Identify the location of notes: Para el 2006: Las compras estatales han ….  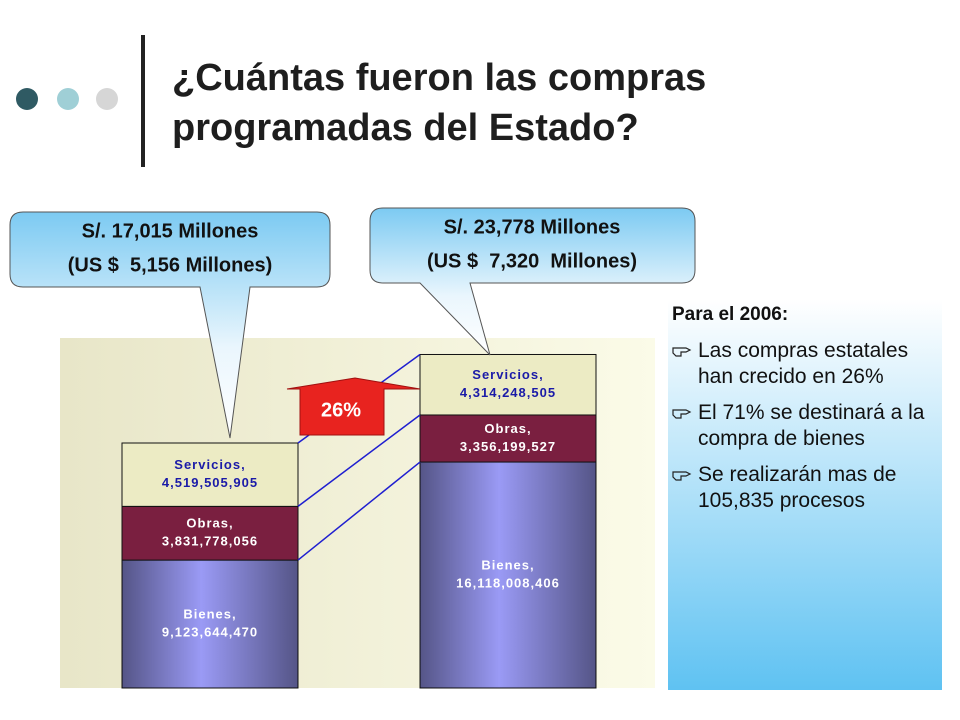
(805, 412).